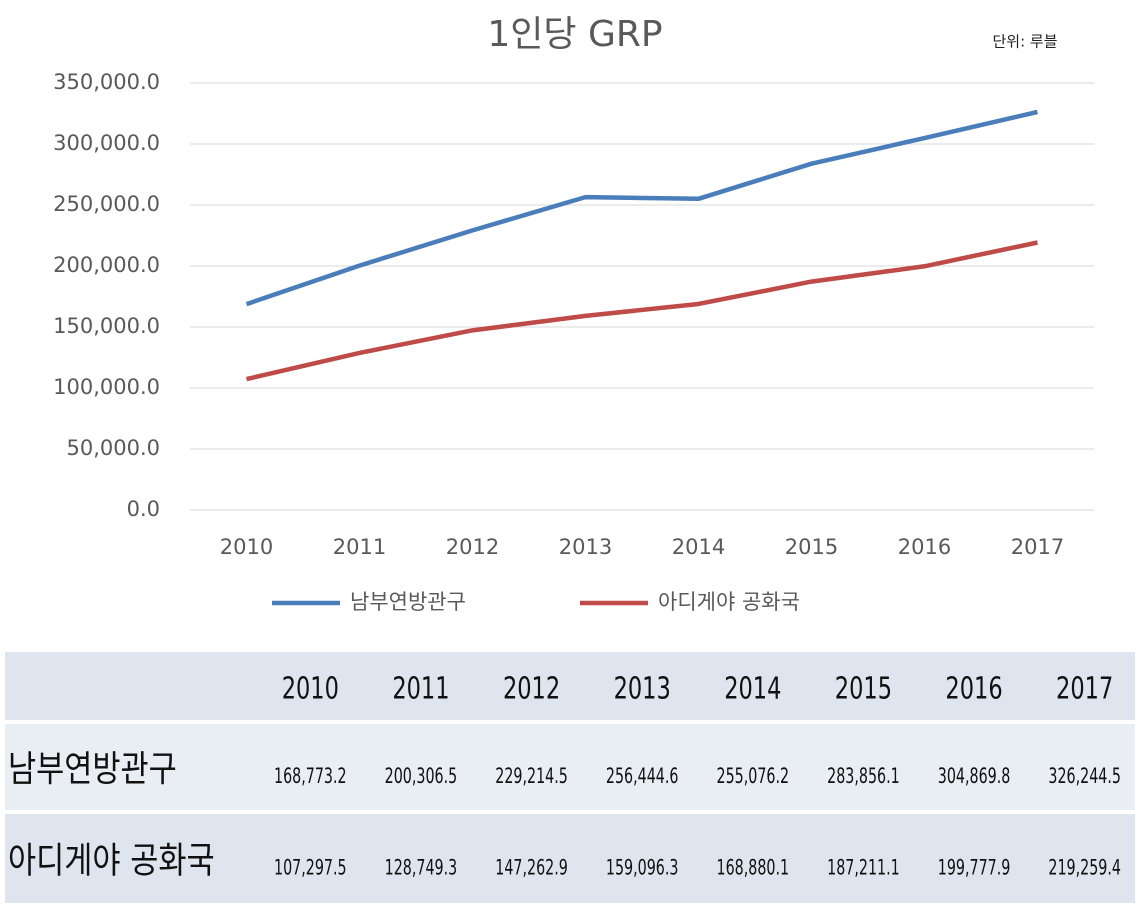 Image resolution: width=1140 pixels, height=915 pixels. Describe the element at coordinates (574, 34) in the screenshot. I see `chart-title: 1인당 GRP` at that location.